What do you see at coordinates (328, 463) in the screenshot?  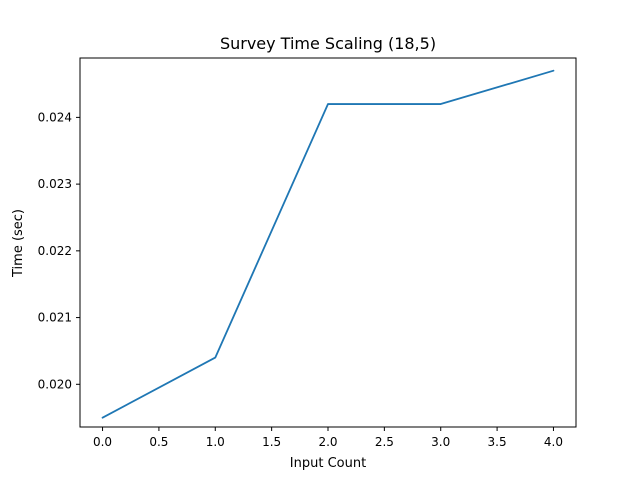 I see `x-axis-label: Input Count` at bounding box center [328, 463].